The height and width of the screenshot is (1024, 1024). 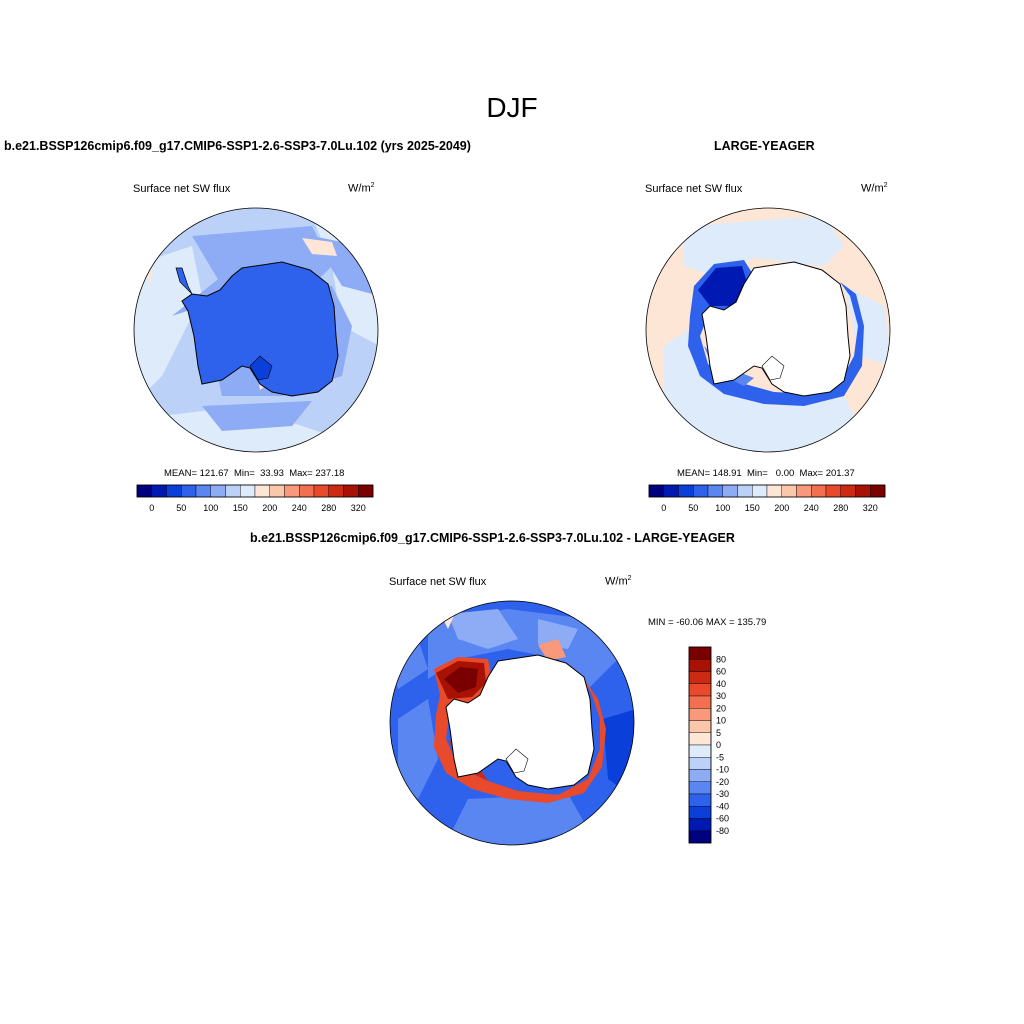 What do you see at coordinates (254, 473) in the screenshot?
I see `panel-1-stats: MEAN= 121.67 Min= 33.93 Max= 237.18` at bounding box center [254, 473].